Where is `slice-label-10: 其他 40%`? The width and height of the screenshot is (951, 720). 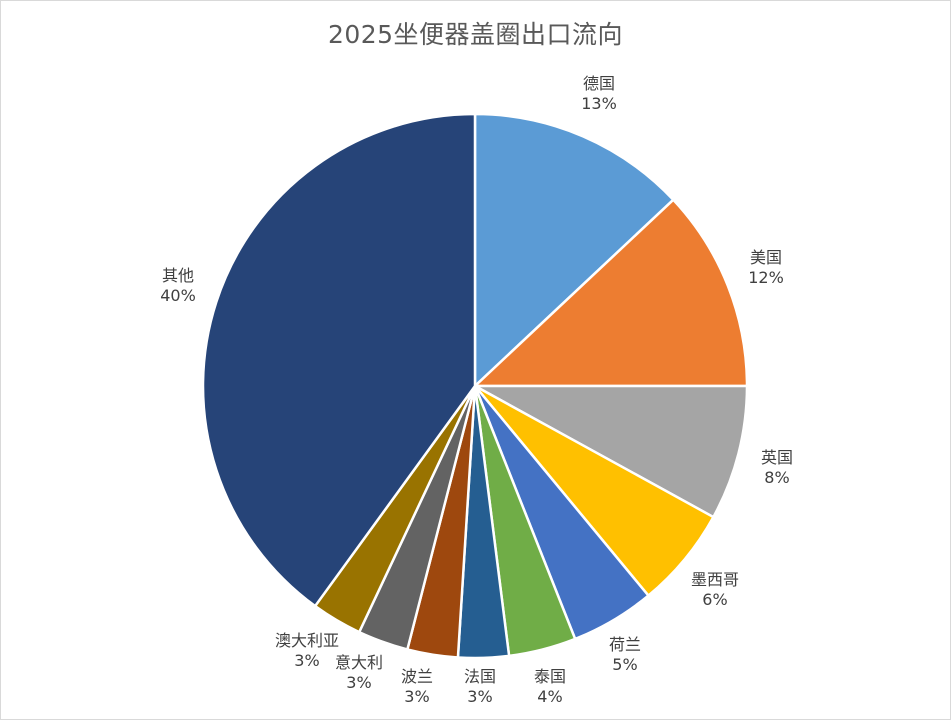 slice-label-10: 其他 40% is located at coordinates (178, 285).